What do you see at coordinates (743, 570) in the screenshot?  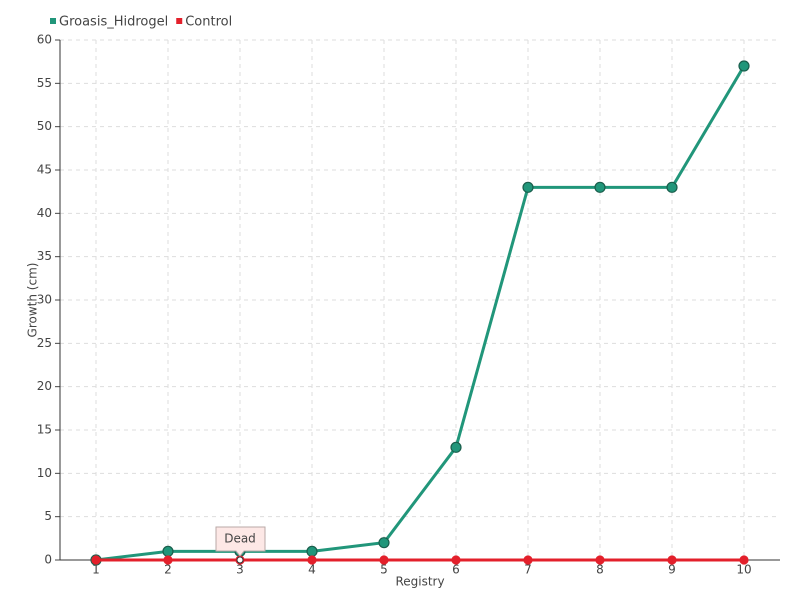 I see `x-tick-label: 10` at bounding box center [743, 570].